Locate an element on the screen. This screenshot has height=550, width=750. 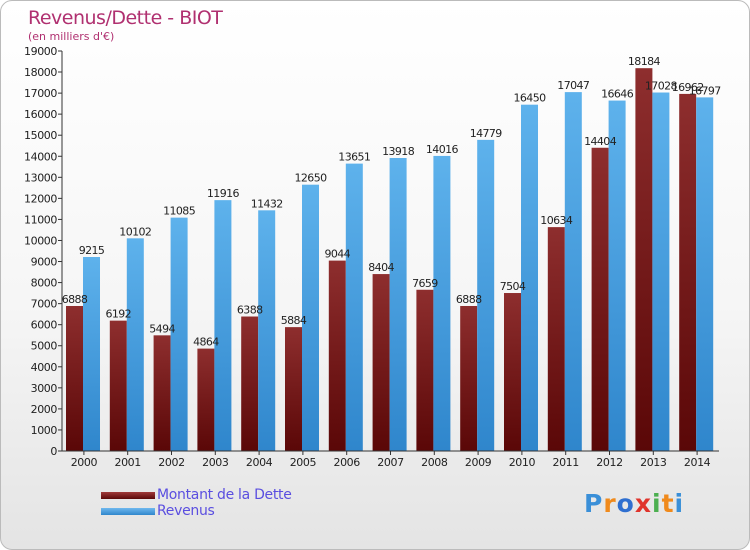
data-label-dette: 8404 is located at coordinates (381, 267).